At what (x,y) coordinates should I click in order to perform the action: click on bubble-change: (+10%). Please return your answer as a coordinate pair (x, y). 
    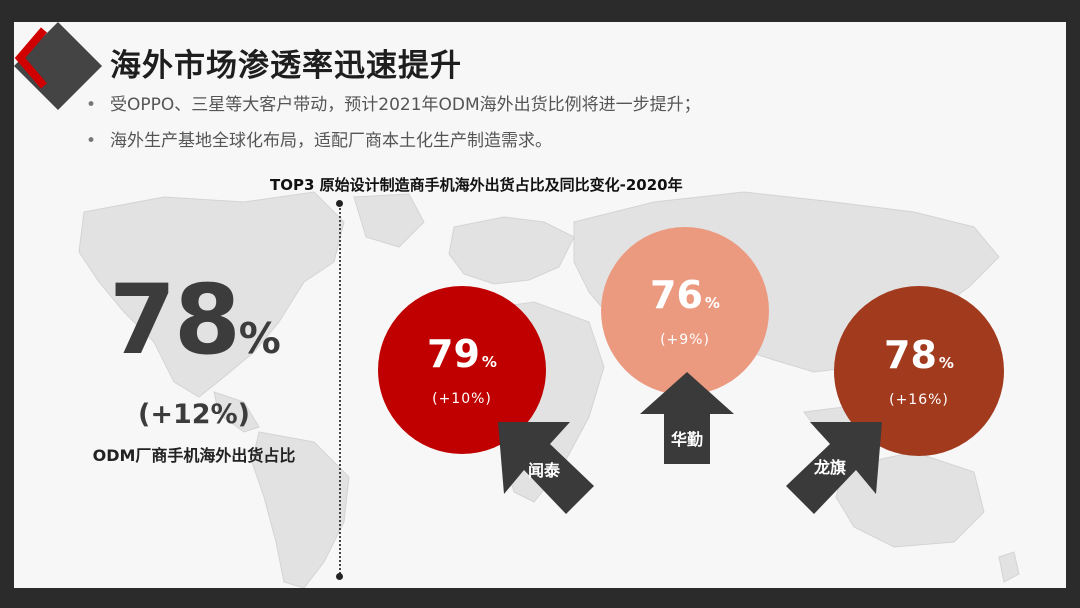
    Looking at the image, I should click on (462, 399).